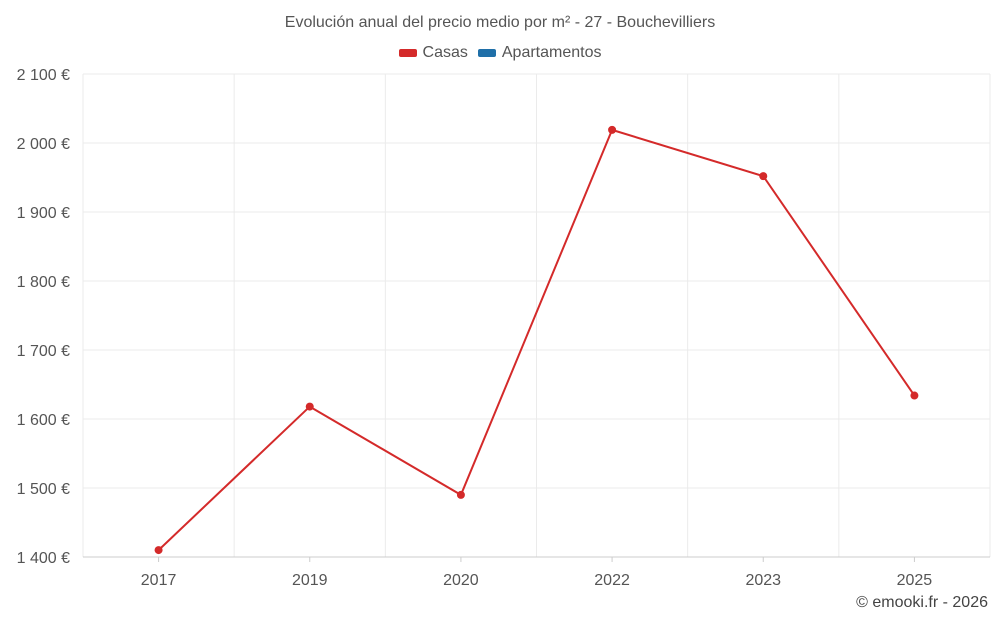 The image size is (1000, 625). I want to click on x-tick-label: 2017, so click(159, 580).